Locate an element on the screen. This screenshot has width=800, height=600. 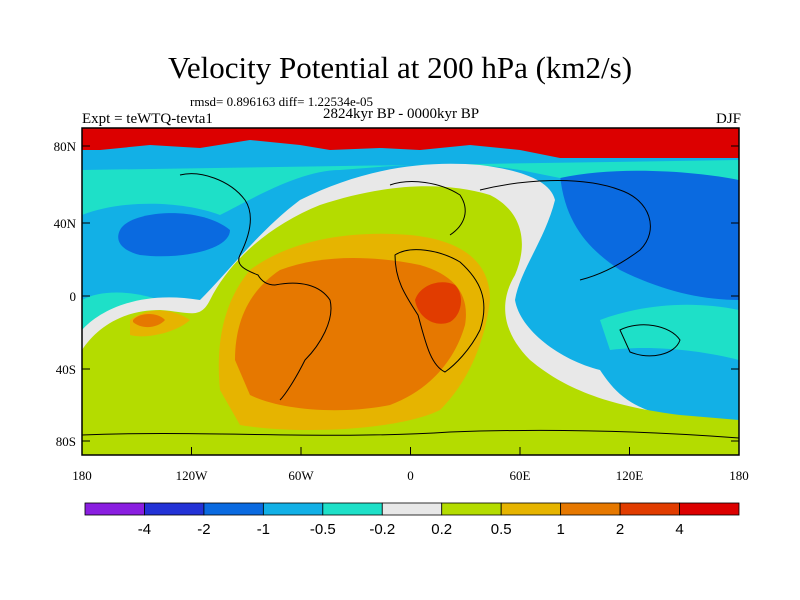
band-blue-west is located at coordinates (174, 235).